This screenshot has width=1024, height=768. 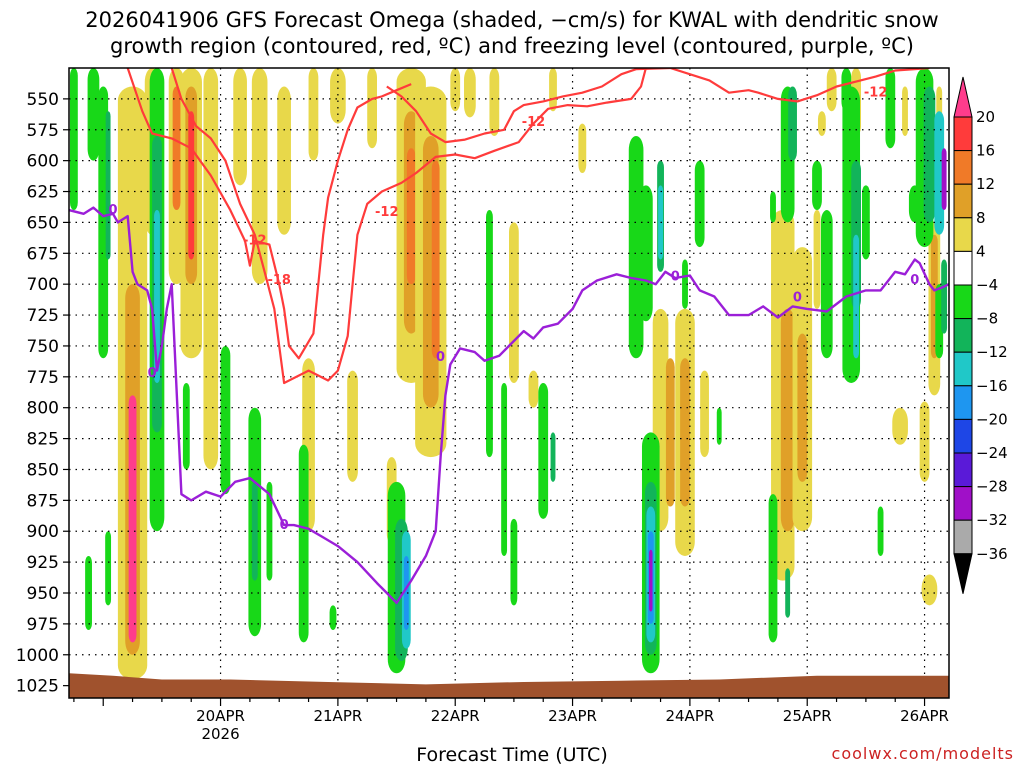 I want to click on contour-label-red: -18, so click(x=279, y=280).